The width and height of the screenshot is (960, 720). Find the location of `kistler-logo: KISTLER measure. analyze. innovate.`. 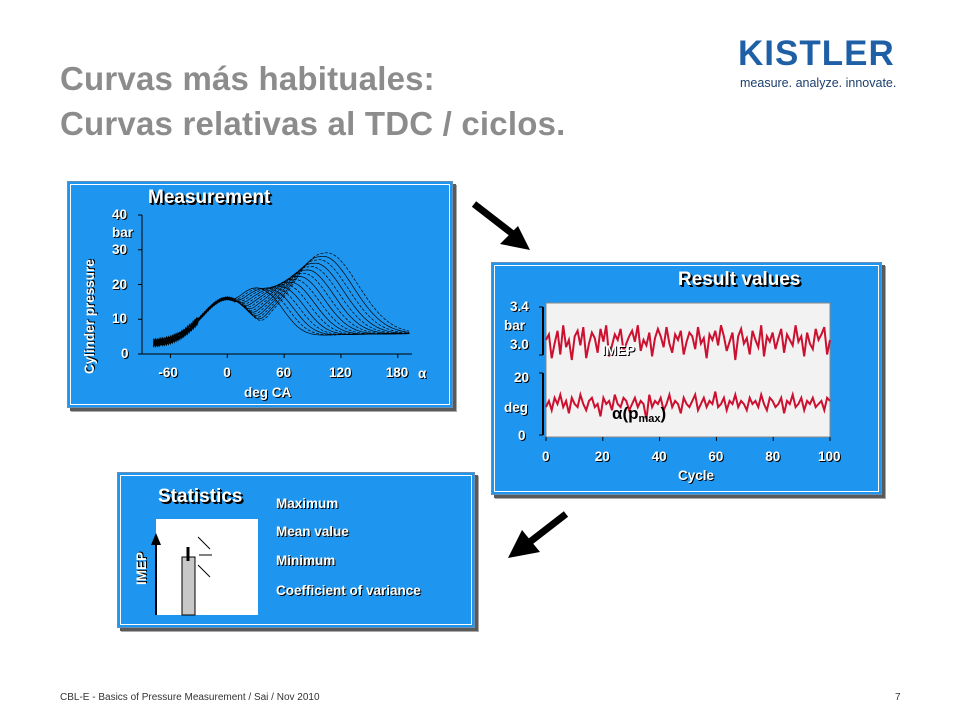

kistler-logo: KISTLER measure. analyze. innovate. is located at coordinates (823, 64).